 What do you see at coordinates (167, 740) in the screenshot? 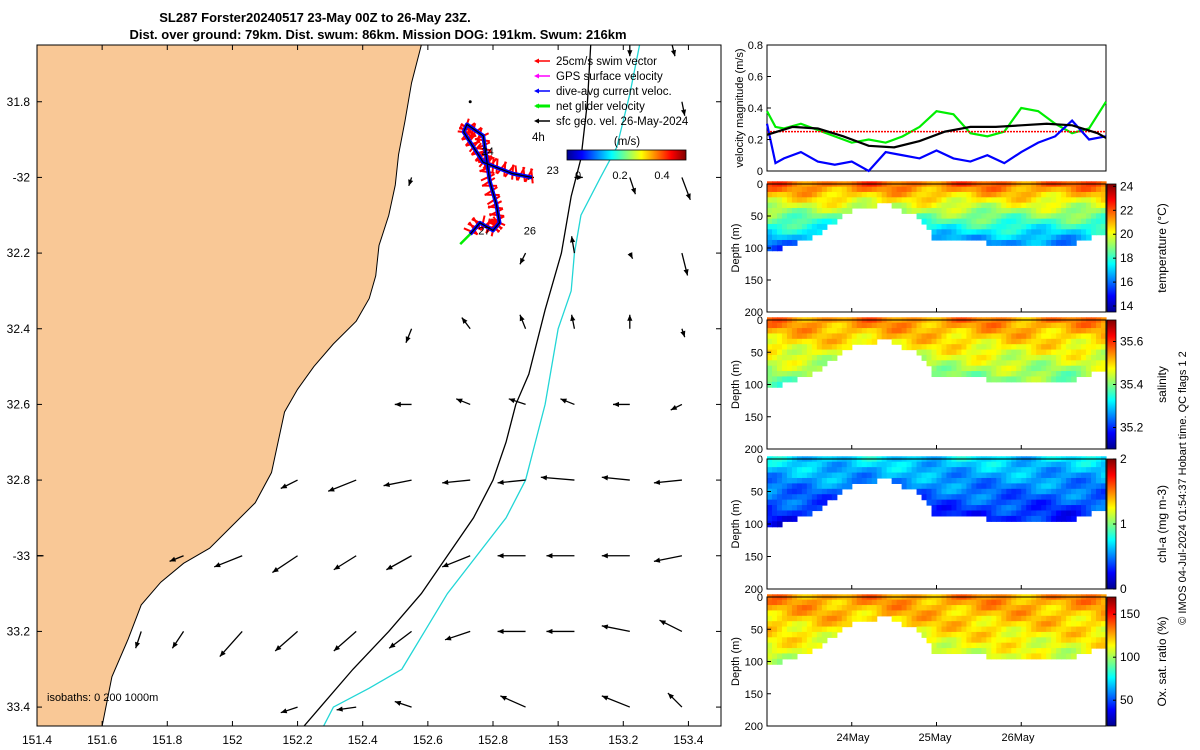
I see `map-xtick-label: 151.8` at bounding box center [167, 740].